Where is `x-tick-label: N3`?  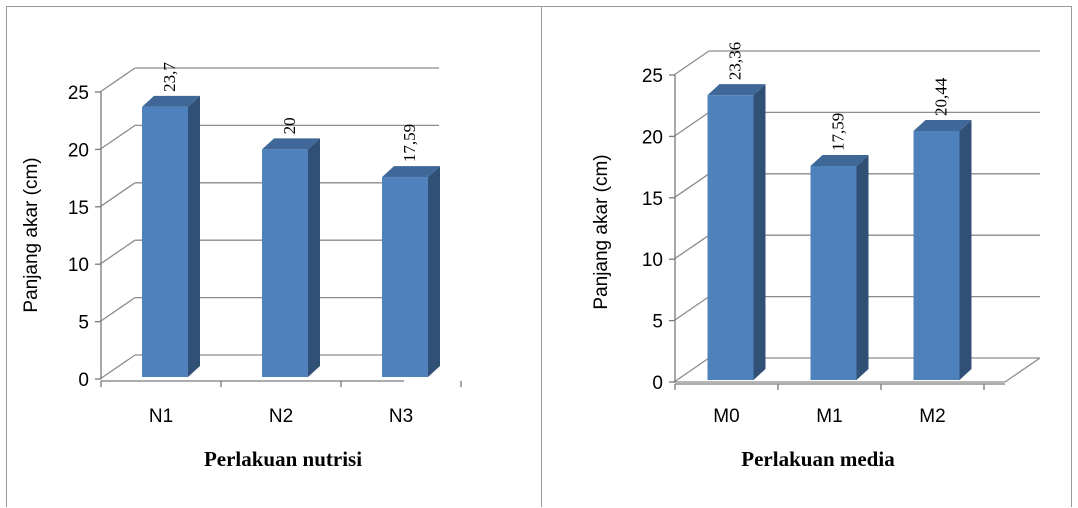 x-tick-label: N3 is located at coordinates (401, 416).